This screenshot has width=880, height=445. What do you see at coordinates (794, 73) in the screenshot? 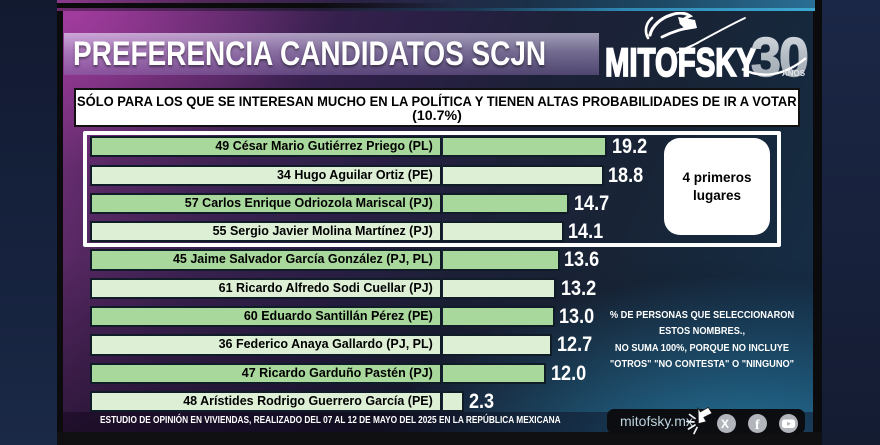
I see `svg-text: AÑOS` at bounding box center [794, 73].